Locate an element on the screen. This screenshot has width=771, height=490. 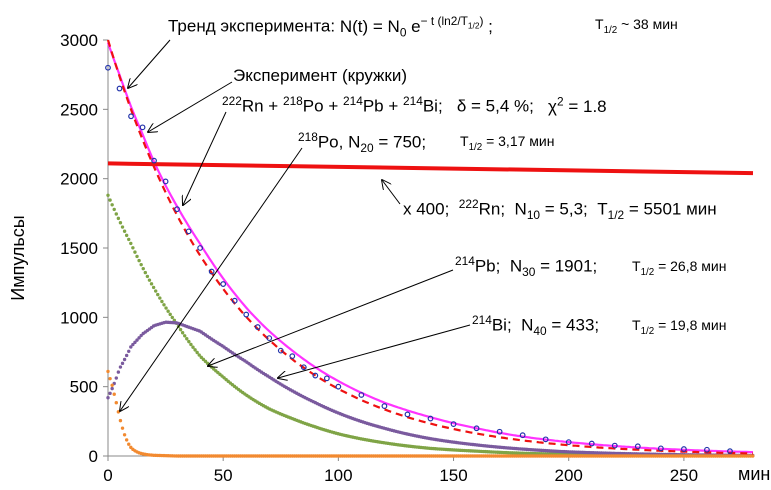
rn222-arrow is located at coordinates (391, 192).